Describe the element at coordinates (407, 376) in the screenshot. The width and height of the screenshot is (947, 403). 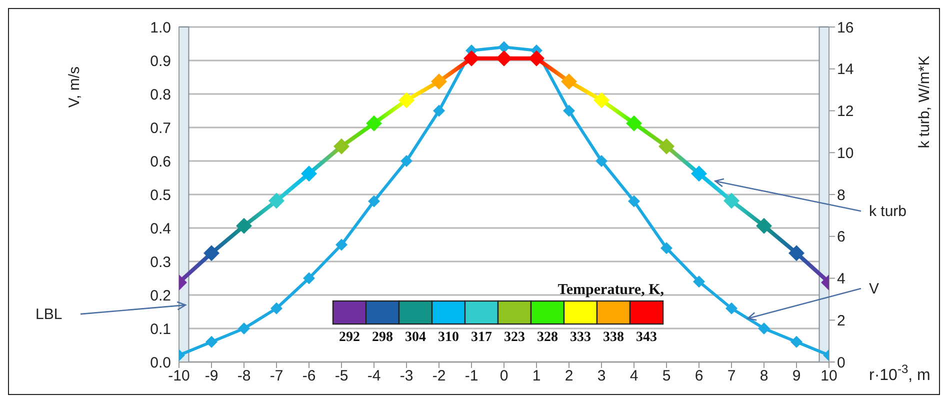
I see `x-tick-label: -3` at that location.